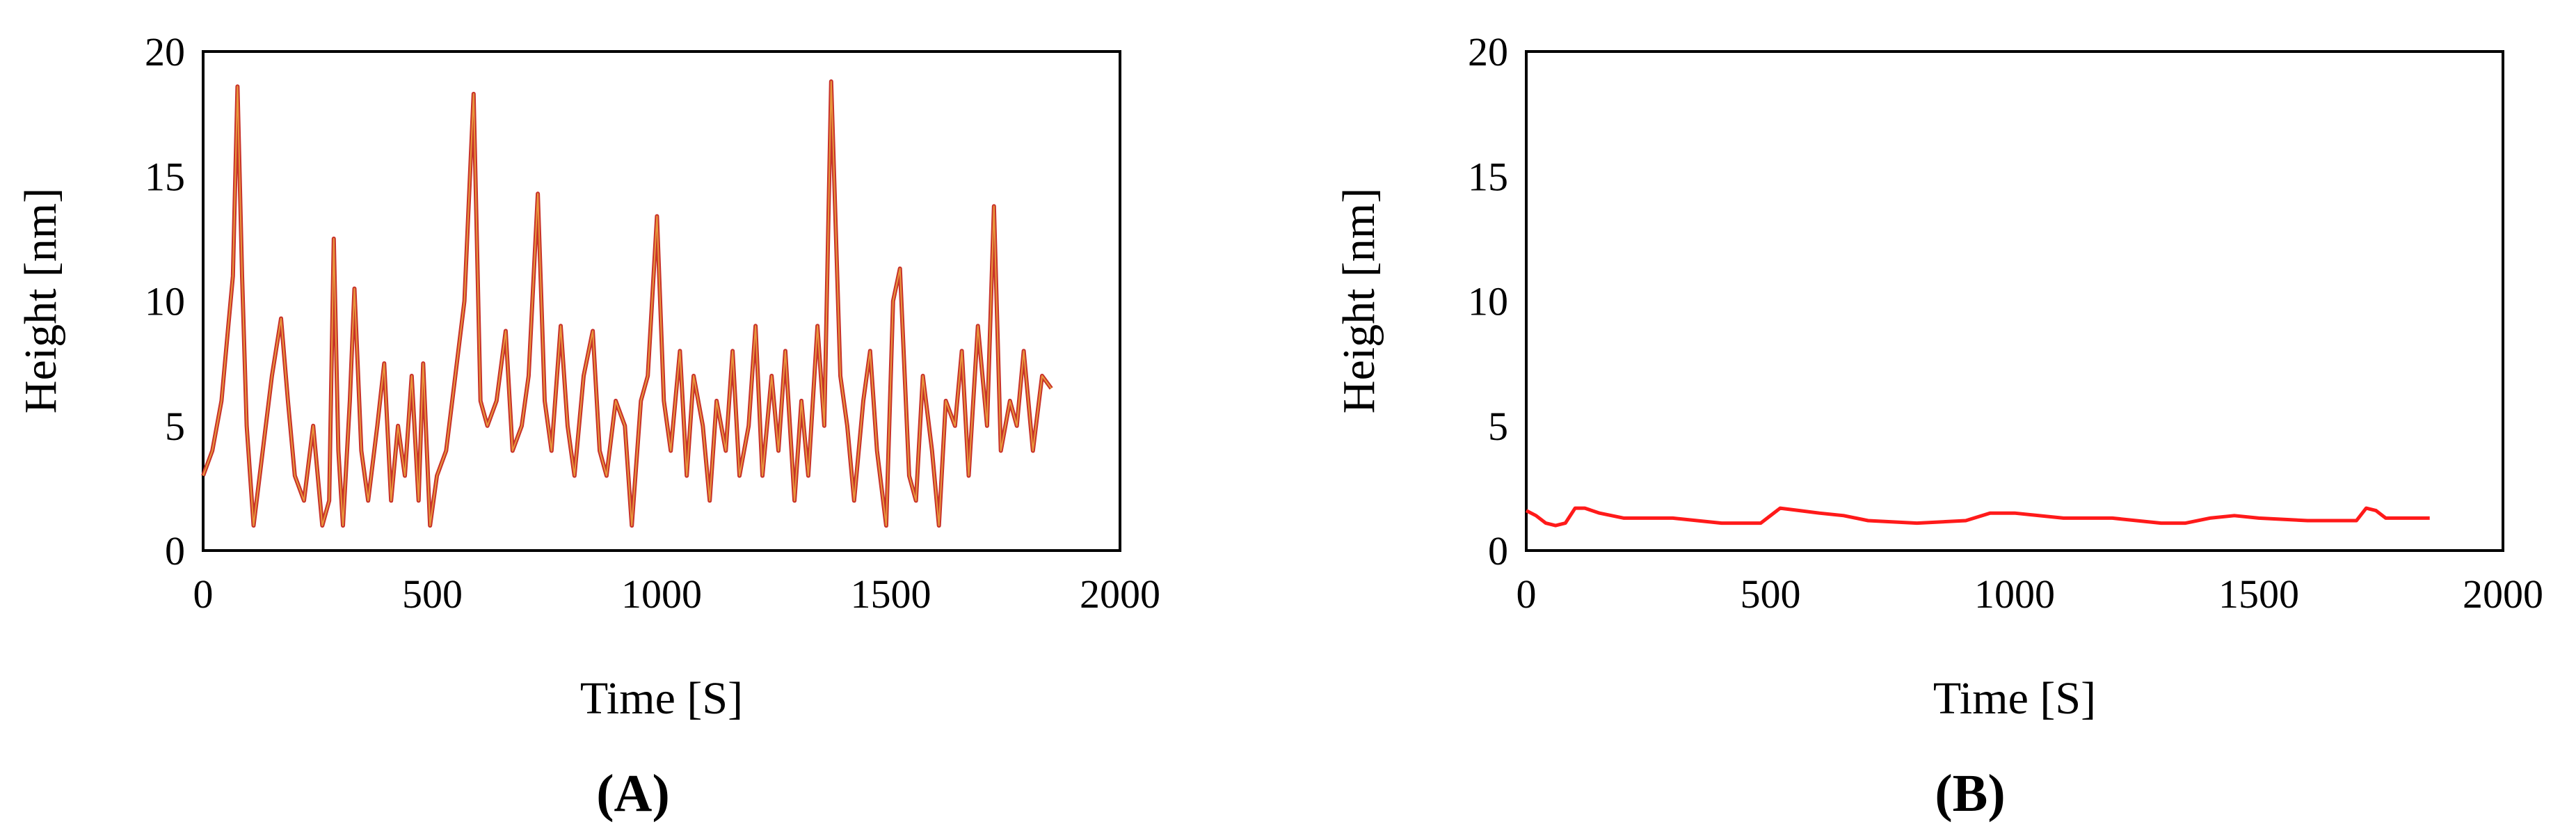 The image size is (2576, 838). I want to click on panel-letter: B, so click(1970, 793).